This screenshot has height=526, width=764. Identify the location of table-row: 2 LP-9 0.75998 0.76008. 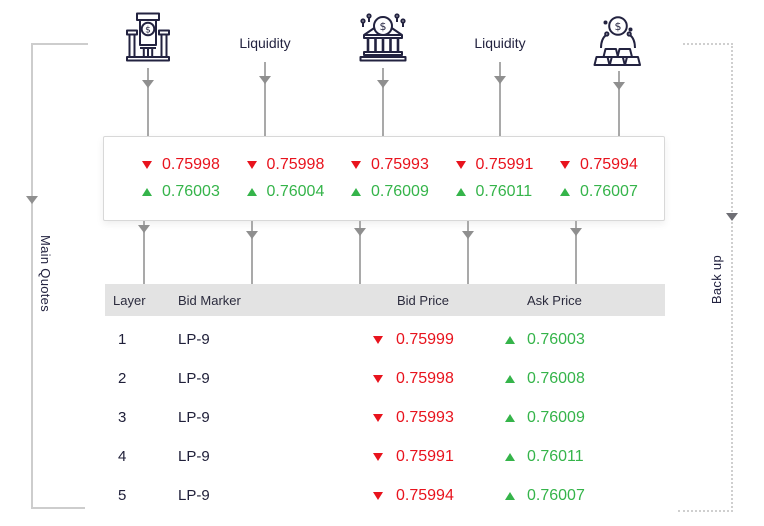
(385, 378).